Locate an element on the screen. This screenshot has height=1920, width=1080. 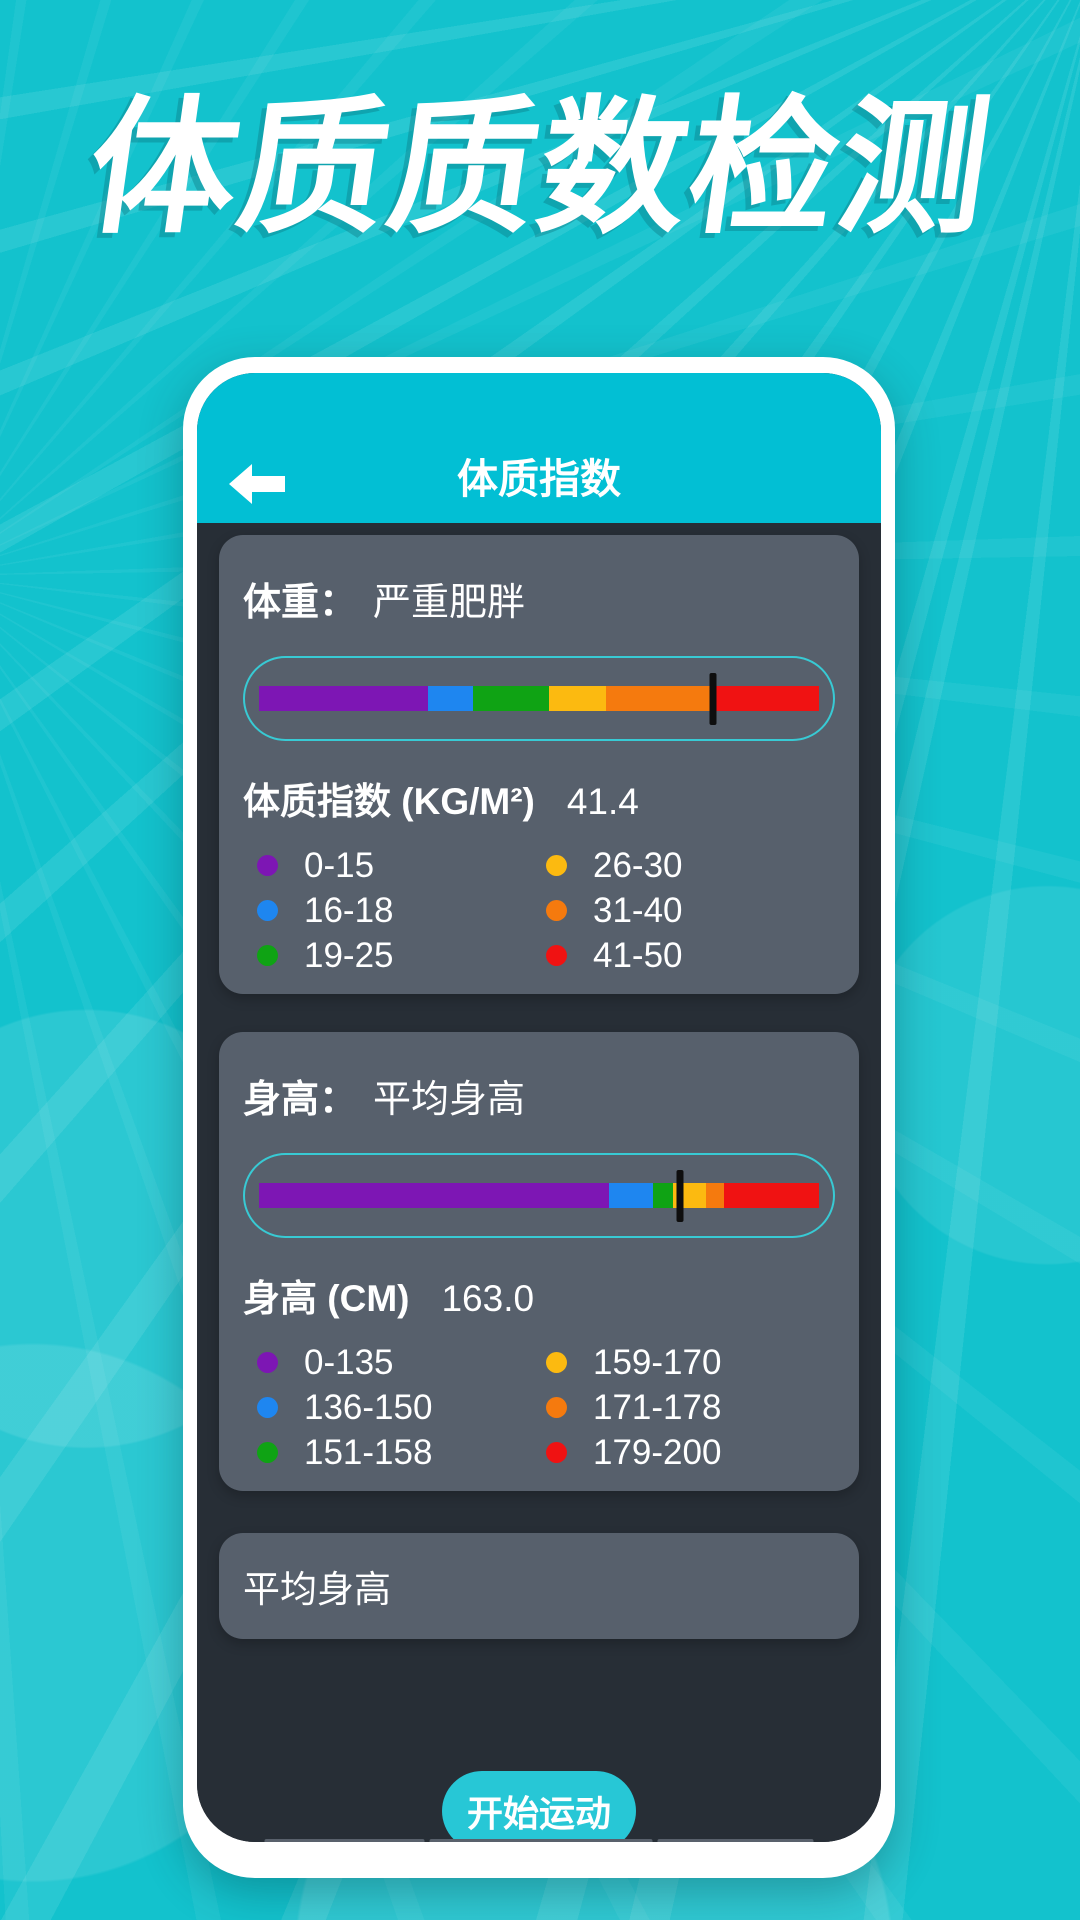
legend-item: 151-158 is located at coordinates (401, 1452).